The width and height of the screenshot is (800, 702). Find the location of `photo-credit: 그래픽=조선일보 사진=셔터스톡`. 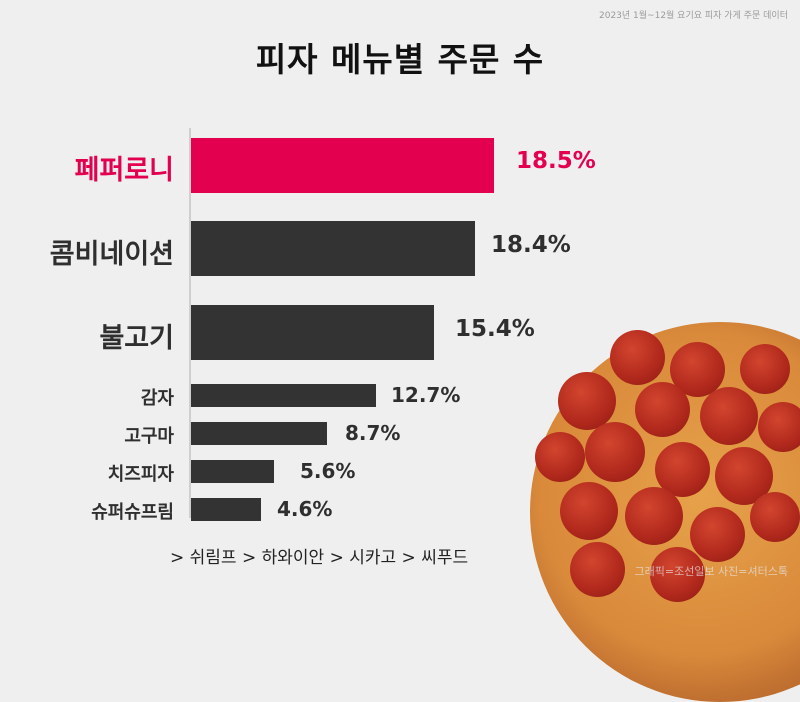

photo-credit: 그래픽=조선일보 사진=셔터스톡 is located at coordinates (711, 571).